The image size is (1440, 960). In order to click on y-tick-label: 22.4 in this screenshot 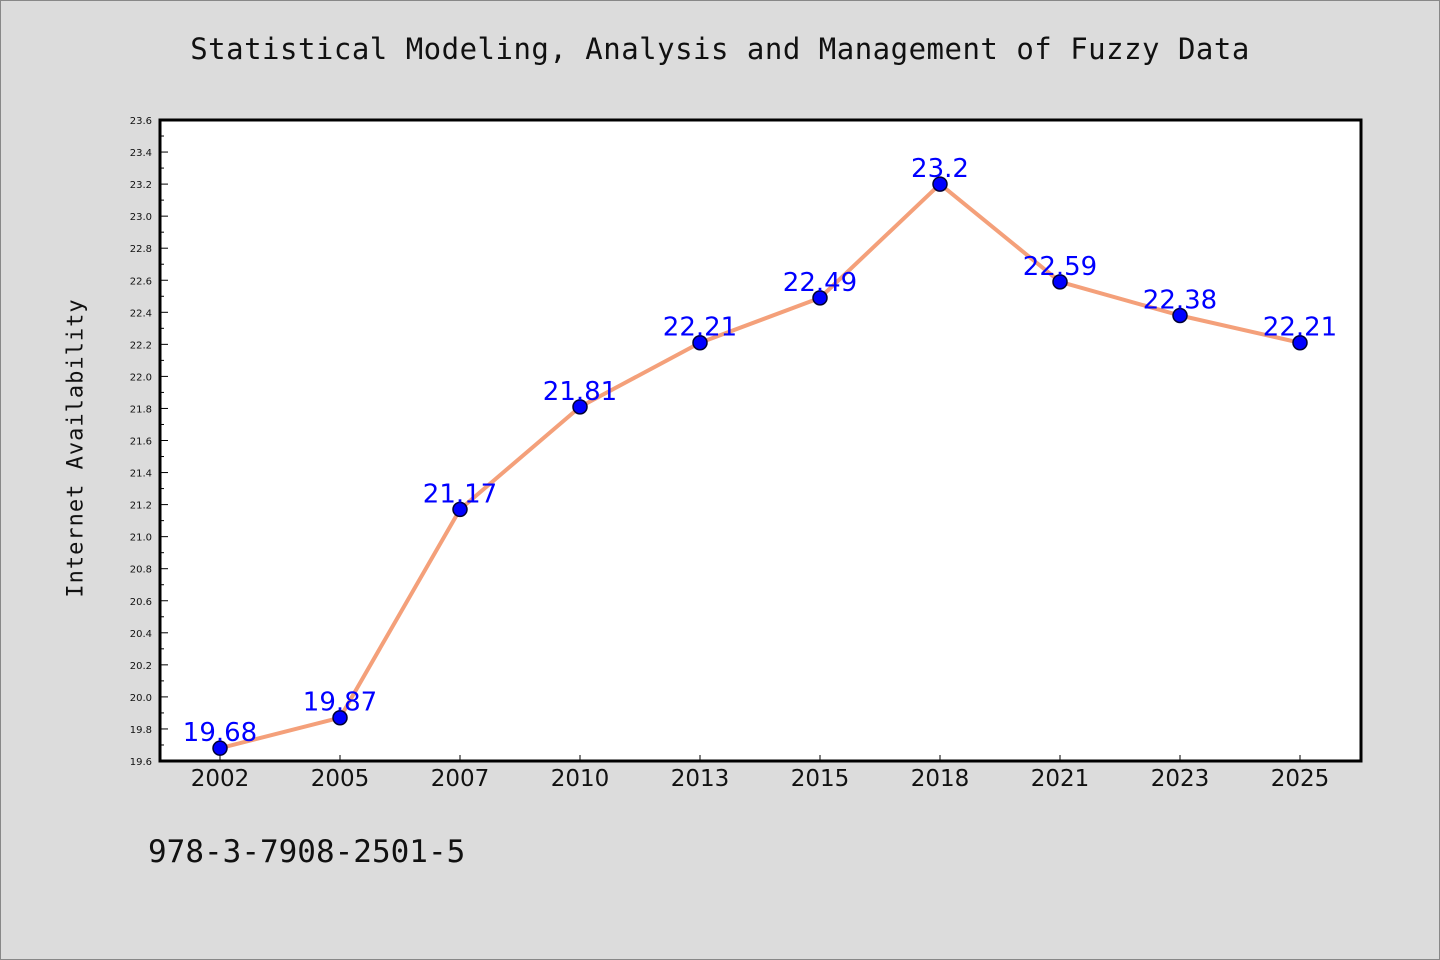, I will do `click(141, 313)`.